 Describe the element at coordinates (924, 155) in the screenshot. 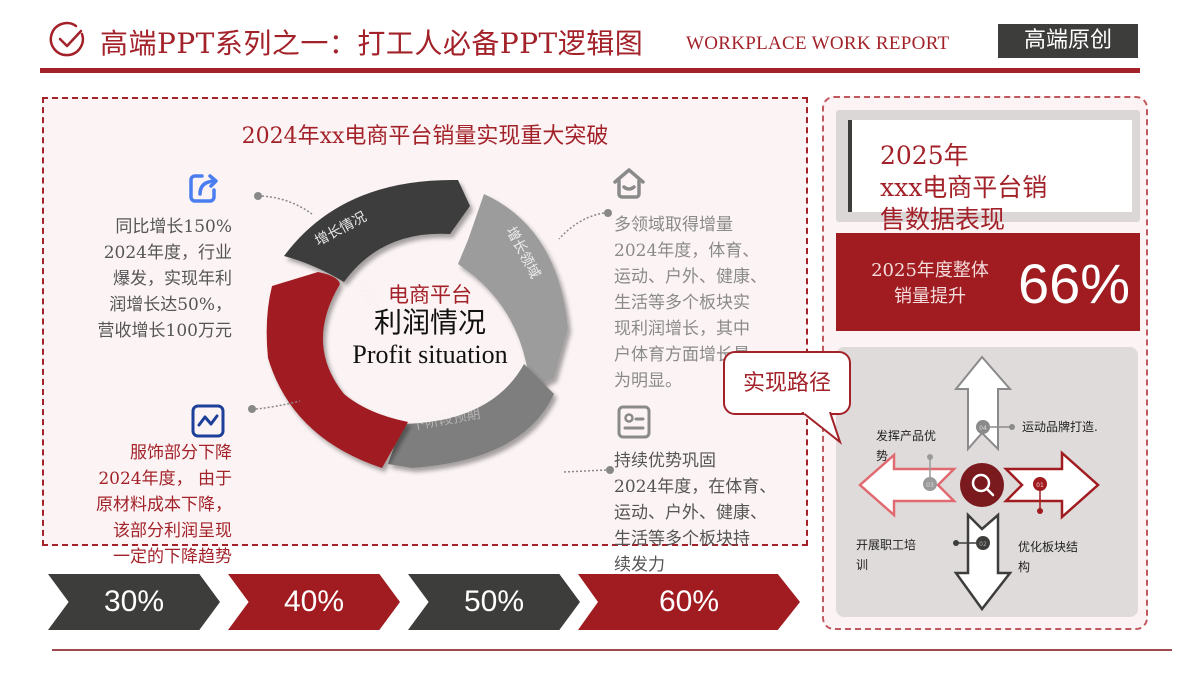

I see `card-title-line: 2025年` at that location.